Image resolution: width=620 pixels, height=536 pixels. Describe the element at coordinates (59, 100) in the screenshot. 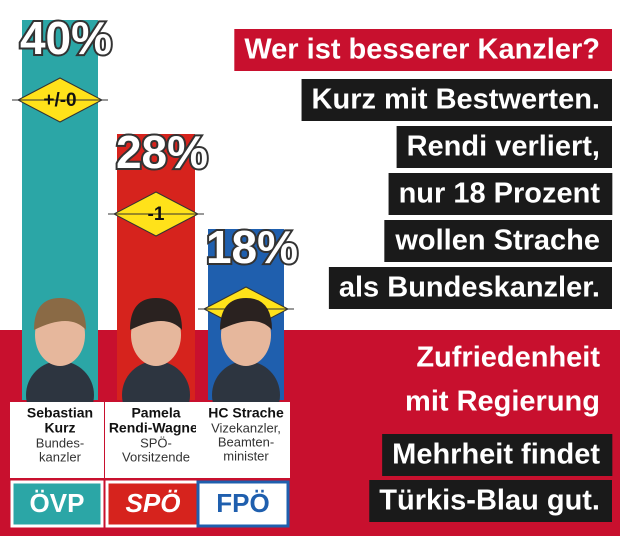

I see `change-label: +/-0` at that location.